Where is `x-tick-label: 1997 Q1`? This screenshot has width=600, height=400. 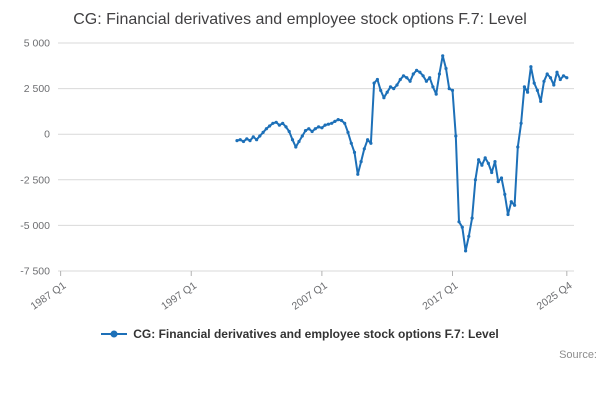
x-tick-label: 1997 Q1 is located at coordinates (179, 295).